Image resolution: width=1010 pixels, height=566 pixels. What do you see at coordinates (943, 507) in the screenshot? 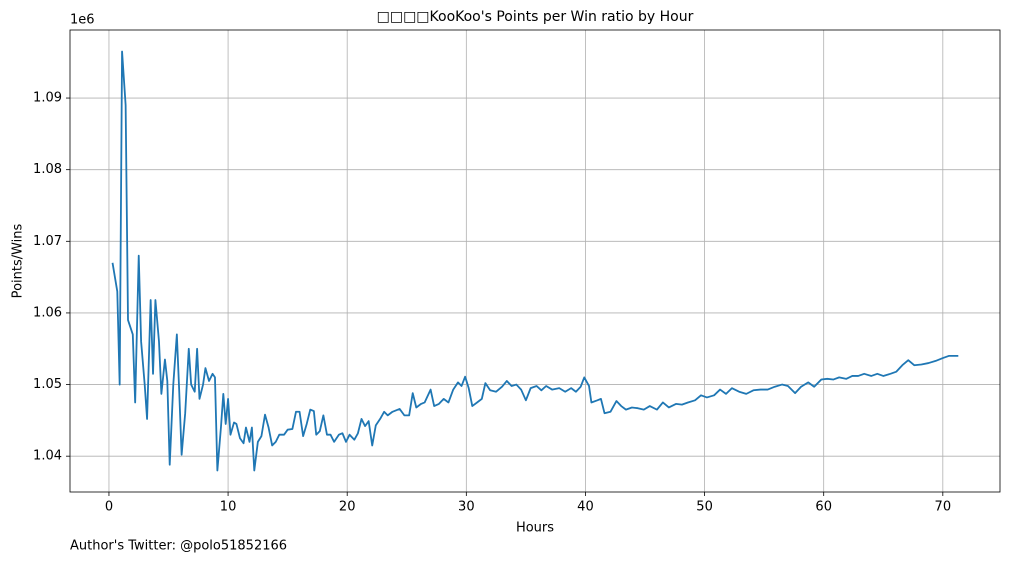
I see `x-tick-label: 70` at bounding box center [943, 507].